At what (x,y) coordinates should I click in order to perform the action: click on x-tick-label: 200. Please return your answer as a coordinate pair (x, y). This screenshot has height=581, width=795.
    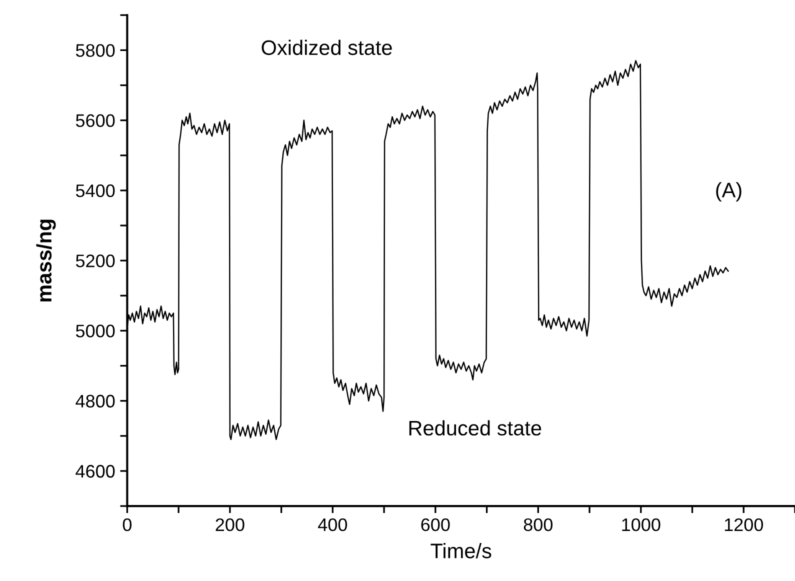
    Looking at the image, I should click on (230, 525).